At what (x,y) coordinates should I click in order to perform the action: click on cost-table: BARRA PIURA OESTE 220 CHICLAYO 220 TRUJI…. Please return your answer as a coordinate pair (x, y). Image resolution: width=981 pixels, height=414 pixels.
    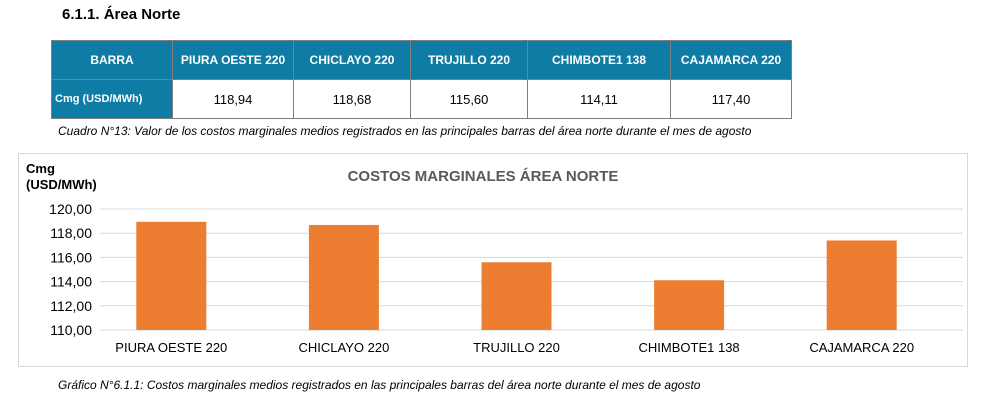
    Looking at the image, I should click on (421, 79).